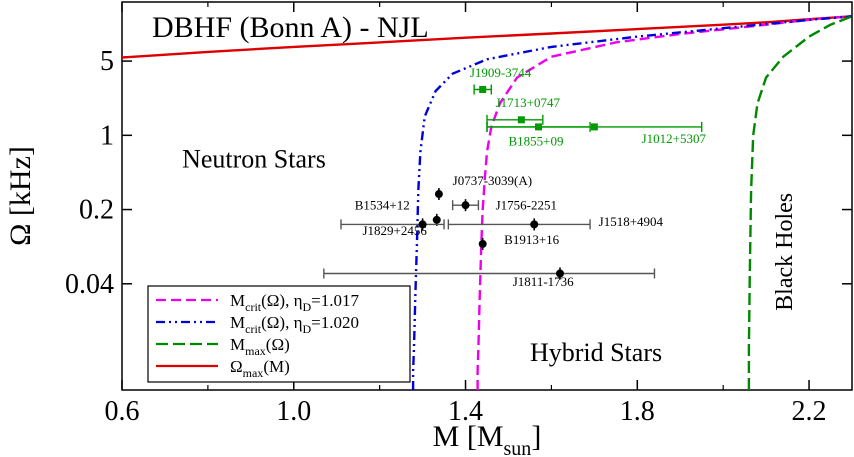 This screenshot has height=457, width=854. Describe the element at coordinates (809, 411) in the screenshot. I see `x-tick-label: 2.2` at that location.